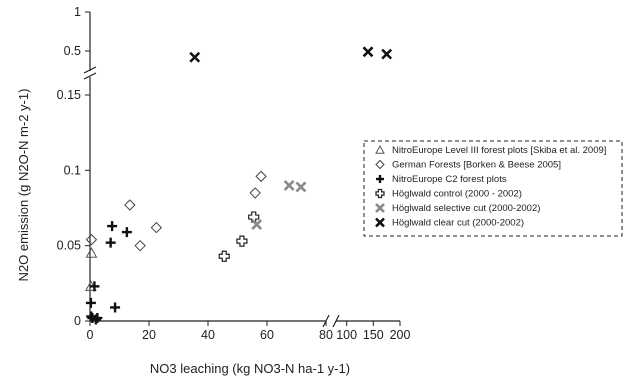  I want to click on legend-entry: Höglwald control (2000 - 2002), so click(457, 194).